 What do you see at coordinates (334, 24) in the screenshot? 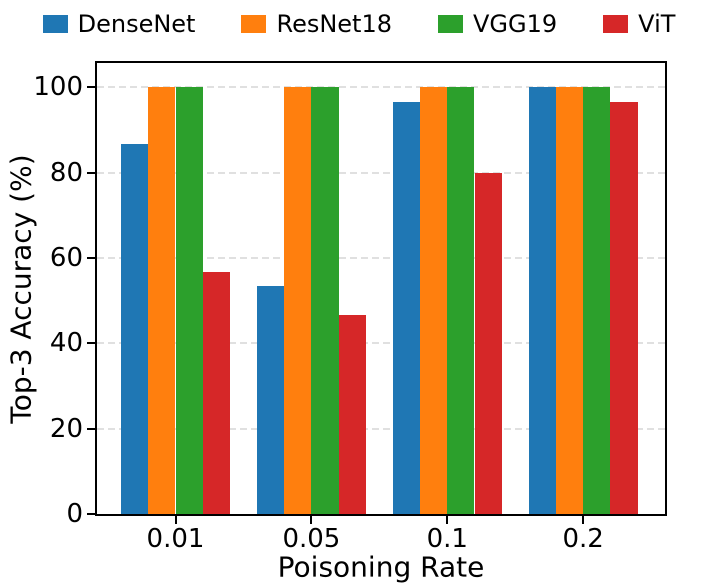
I see `legend-label: ResNet18` at bounding box center [334, 24].